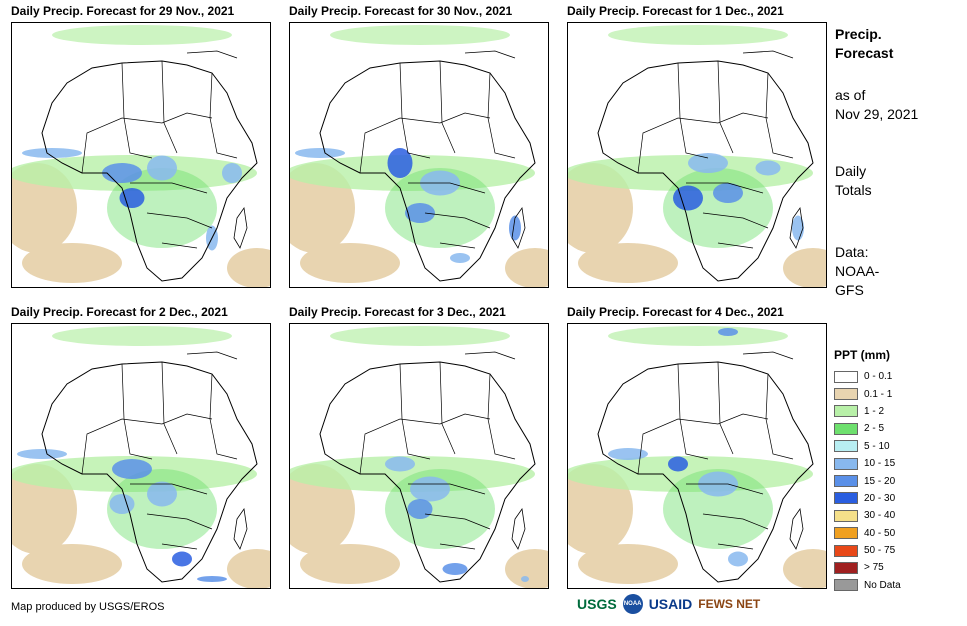  I want to click on legend-item: 10 - 15, so click(867, 463).